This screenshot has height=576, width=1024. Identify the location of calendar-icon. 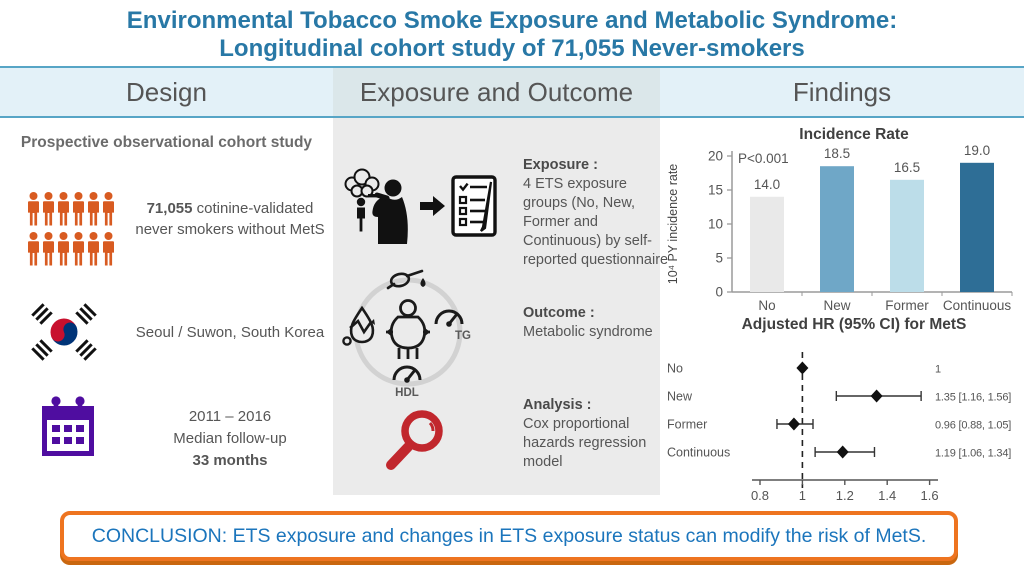
(68, 426).